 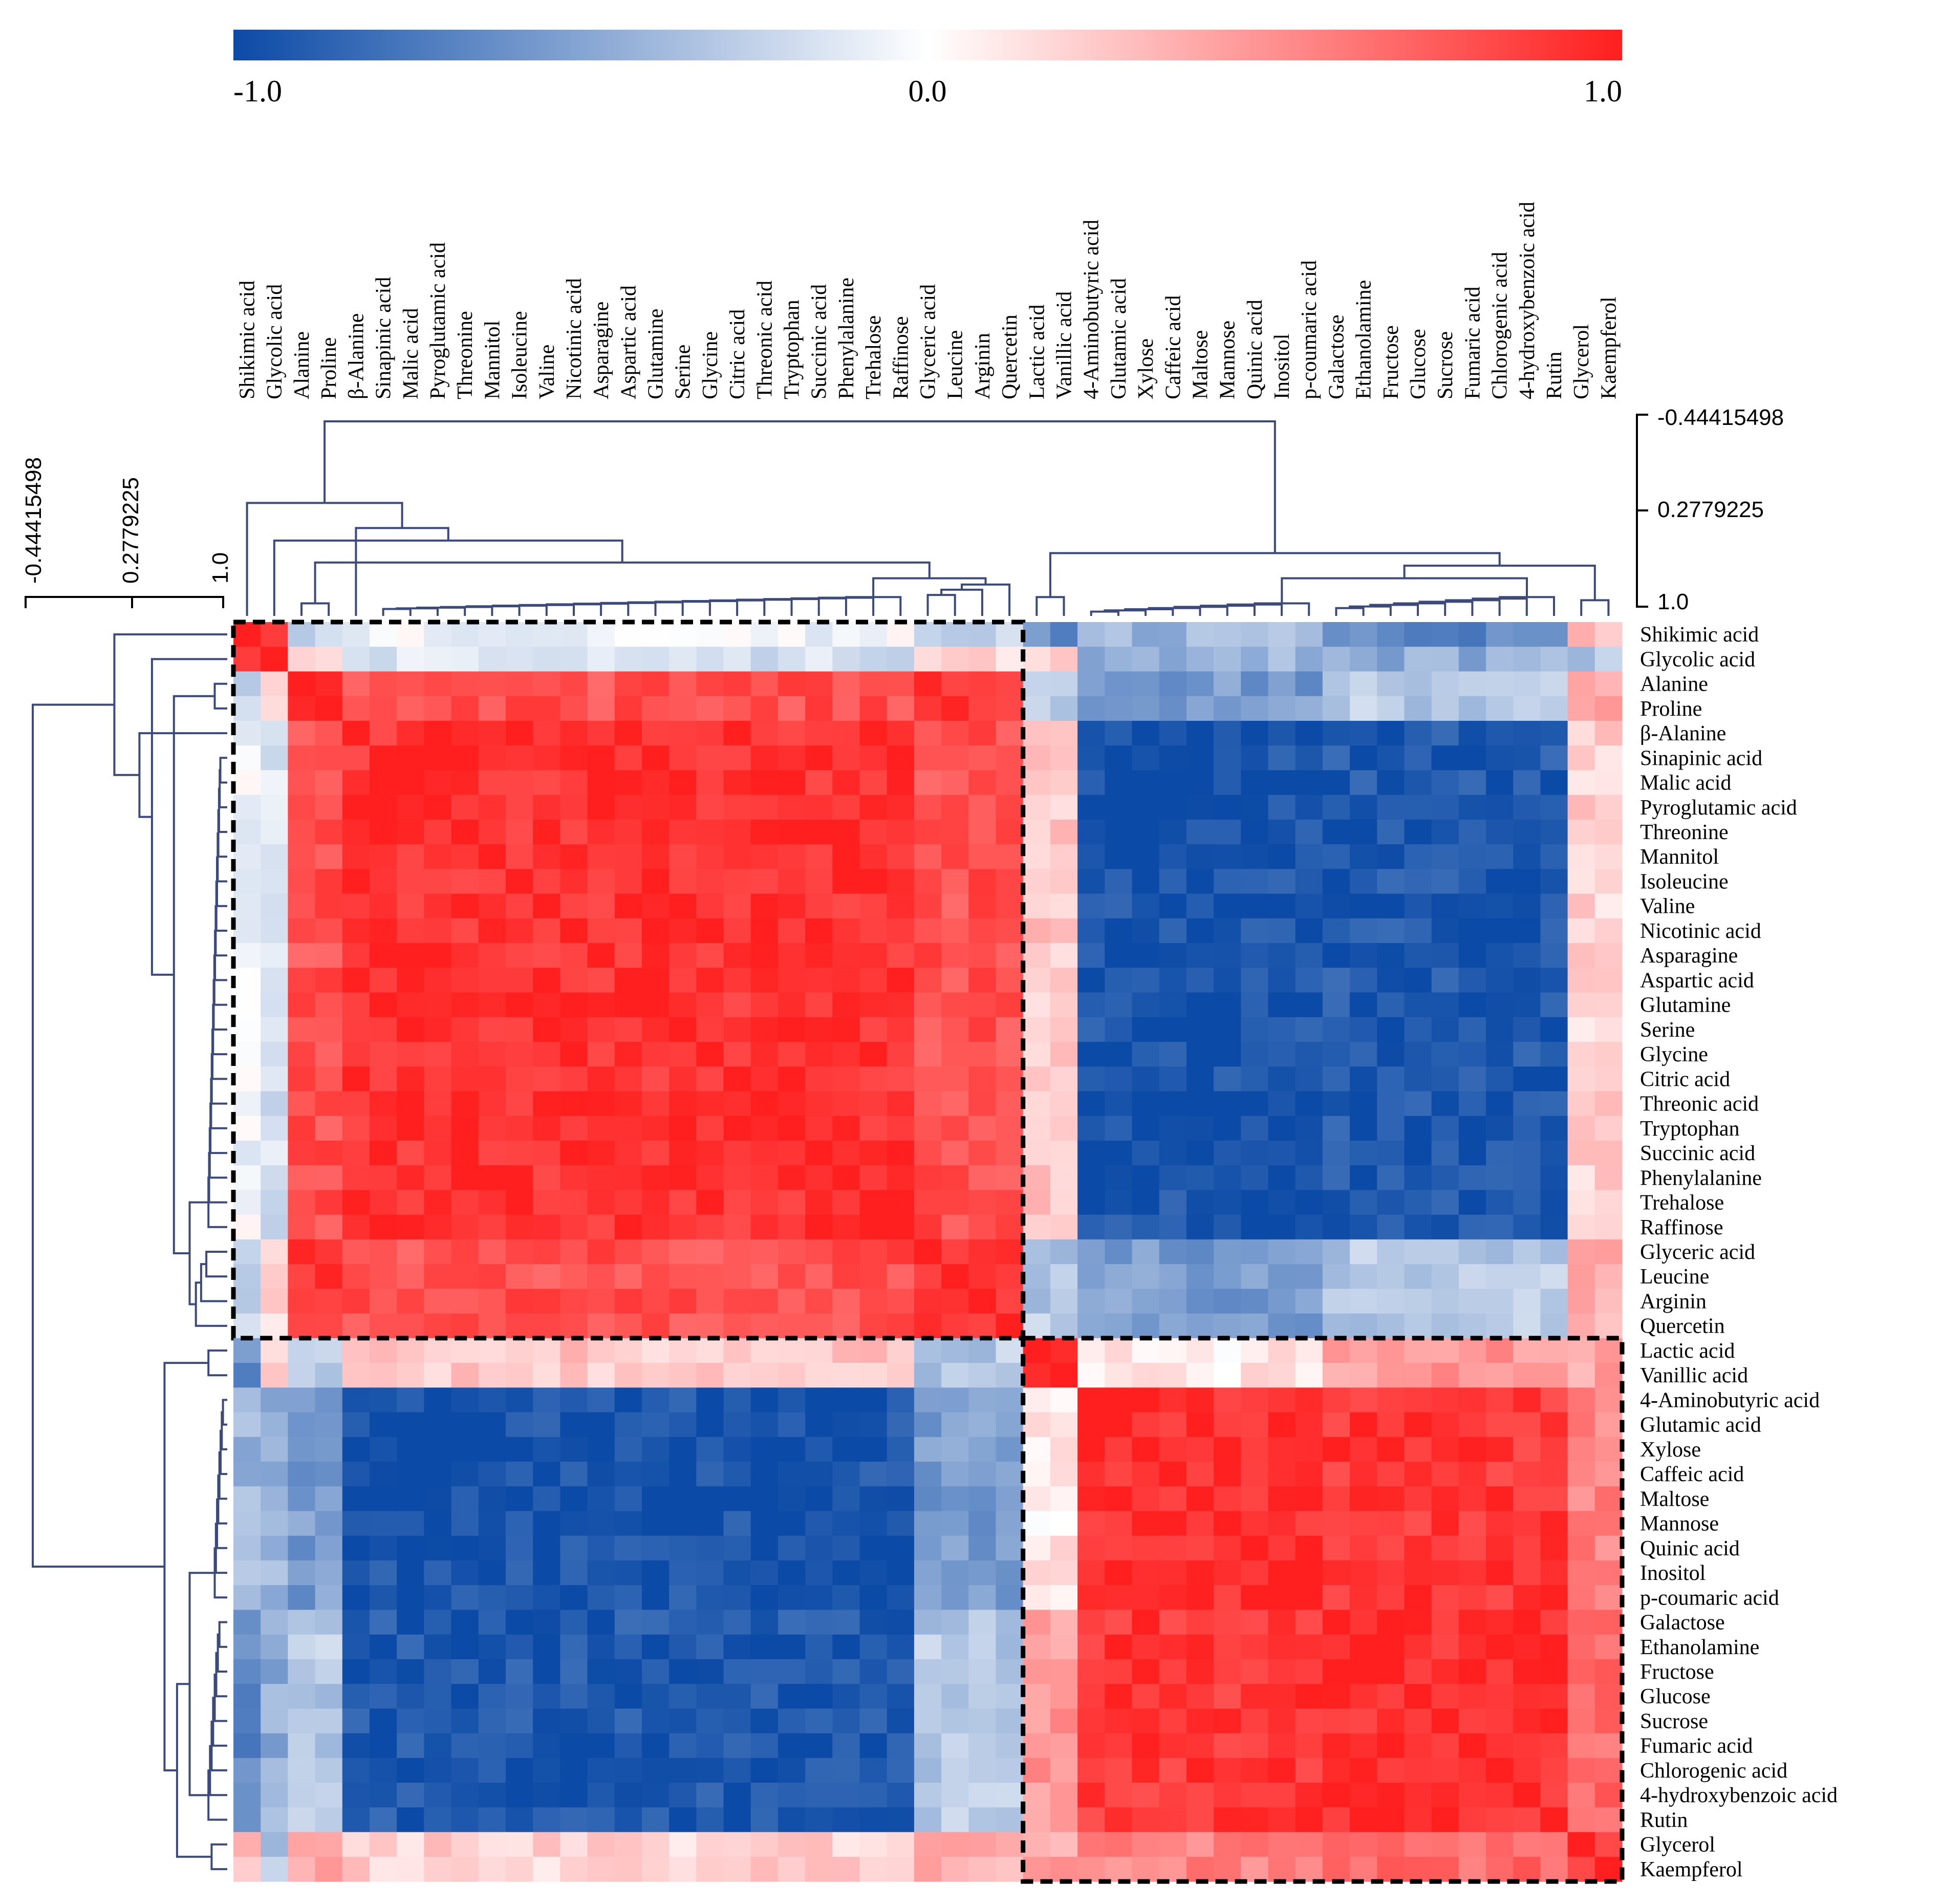 I want to click on column-label: Inositol, so click(x=1282, y=366).